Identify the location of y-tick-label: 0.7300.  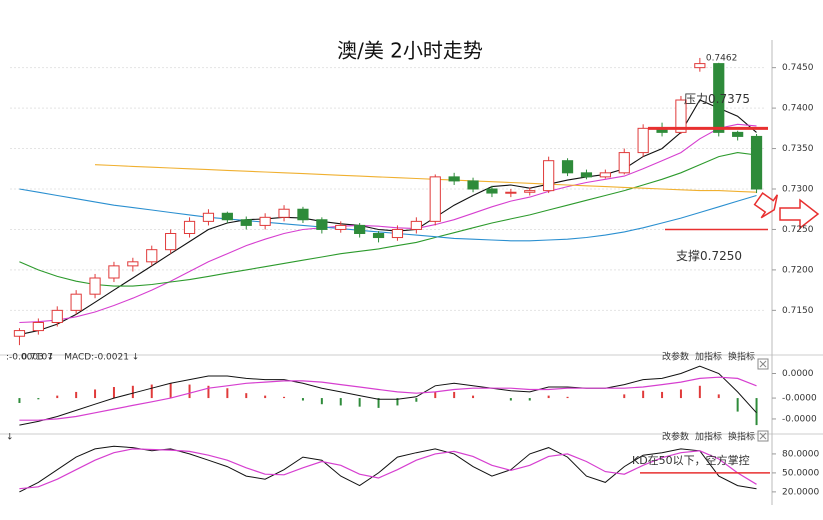
(798, 190).